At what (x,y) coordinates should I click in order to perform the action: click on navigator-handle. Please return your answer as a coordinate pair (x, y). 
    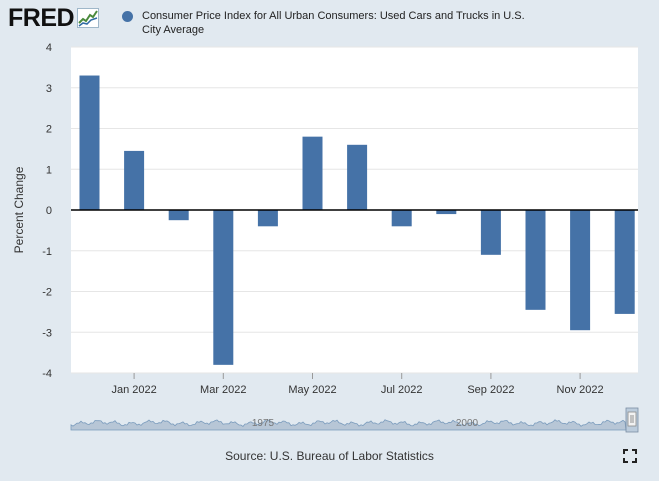
    Looking at the image, I should click on (632, 419).